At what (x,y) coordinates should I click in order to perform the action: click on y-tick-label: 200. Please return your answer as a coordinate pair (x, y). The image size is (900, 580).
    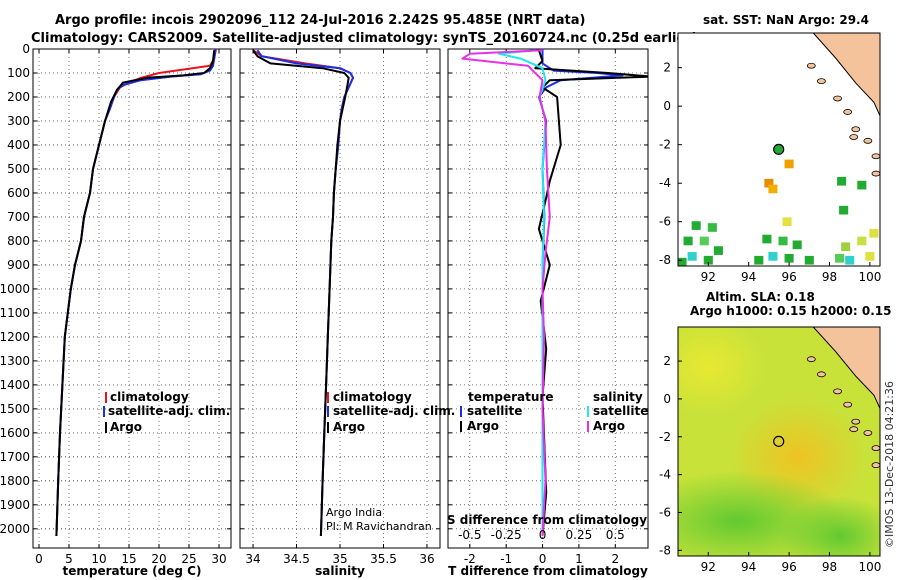
    Looking at the image, I should click on (18, 97).